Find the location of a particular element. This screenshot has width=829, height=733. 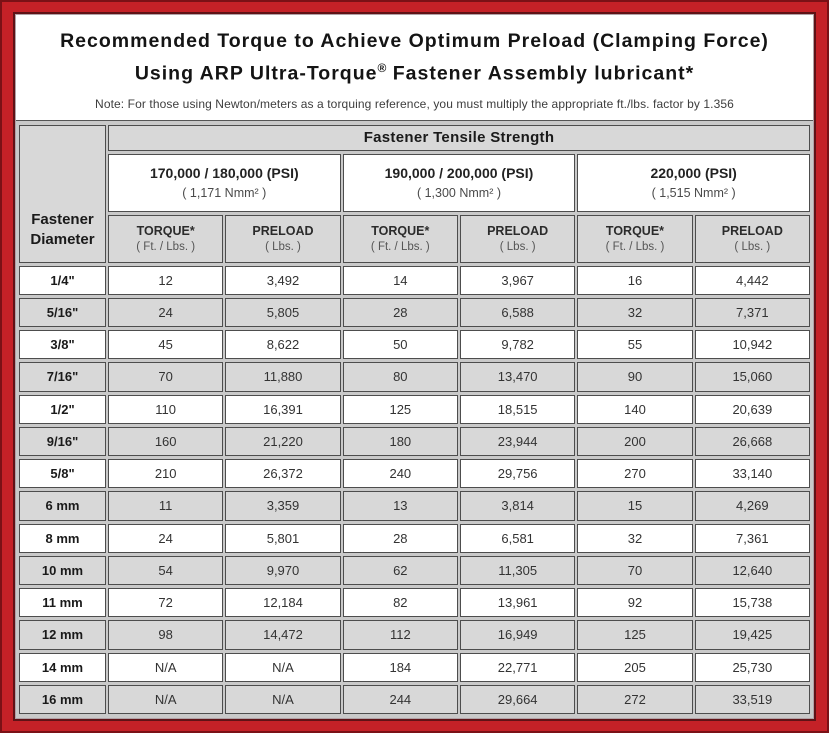

psi-group-2: 190,000 / 200,000 (PSI) ( 1,300 Nmm² ) is located at coordinates (459, 182).